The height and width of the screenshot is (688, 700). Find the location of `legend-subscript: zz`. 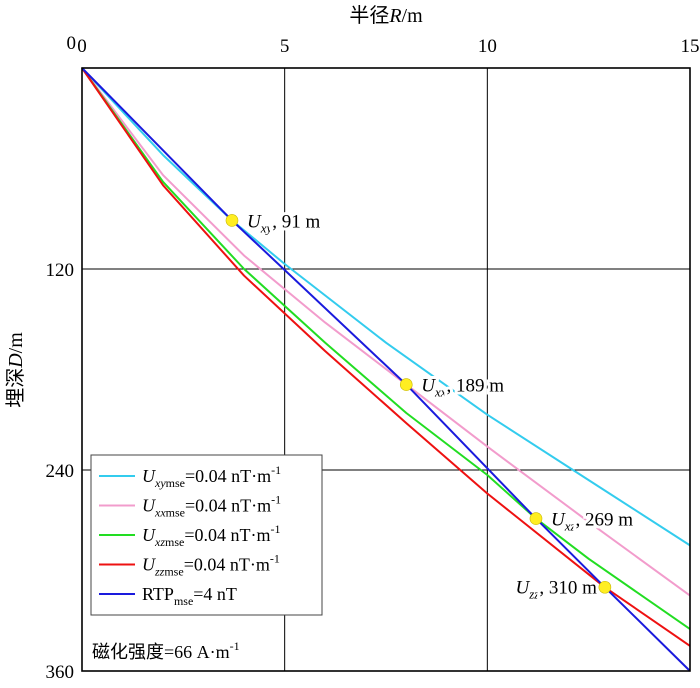

legend-subscript: zz is located at coordinates (159, 572).